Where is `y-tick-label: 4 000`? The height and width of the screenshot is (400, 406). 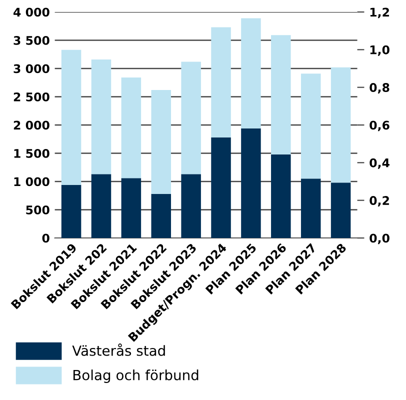 y-tick-label: 4 000 is located at coordinates (32, 12).